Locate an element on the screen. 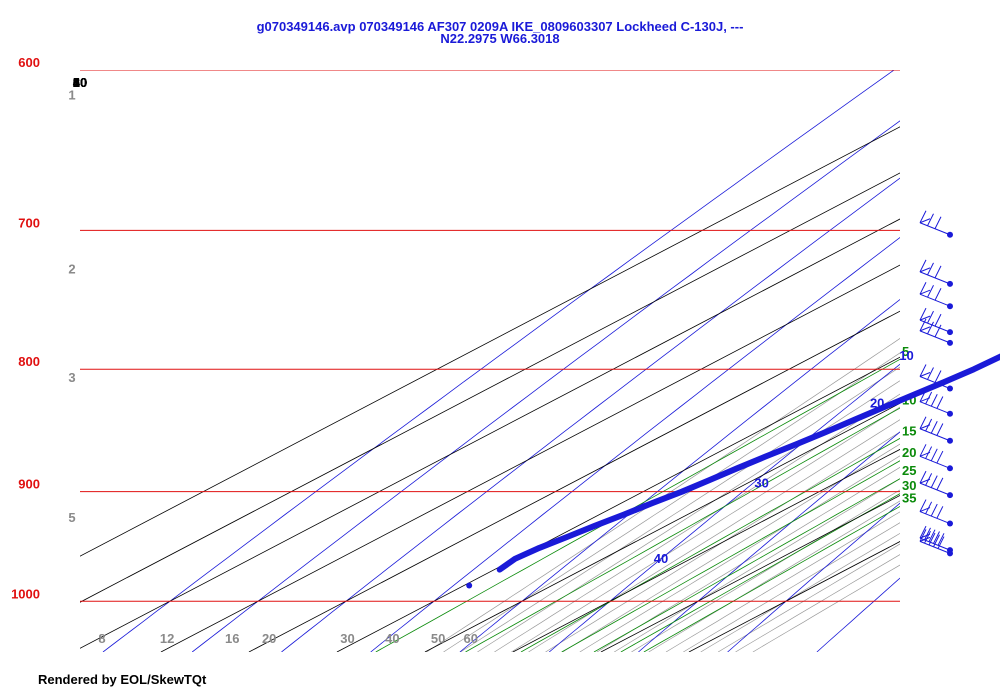 This screenshot has height=700, width=1000. moist-adiabat-label: 8 is located at coordinates (101, 638).